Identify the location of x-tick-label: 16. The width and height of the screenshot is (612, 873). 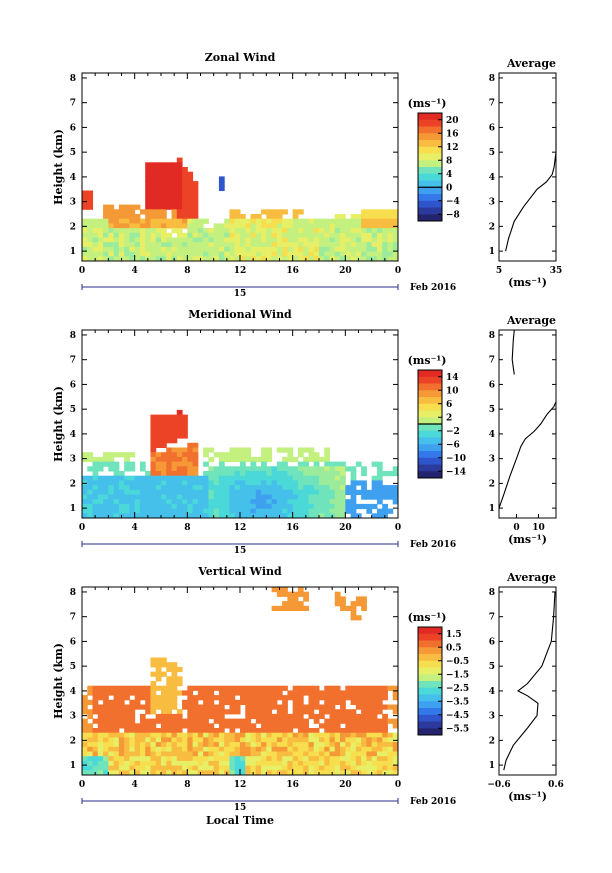
(292, 528).